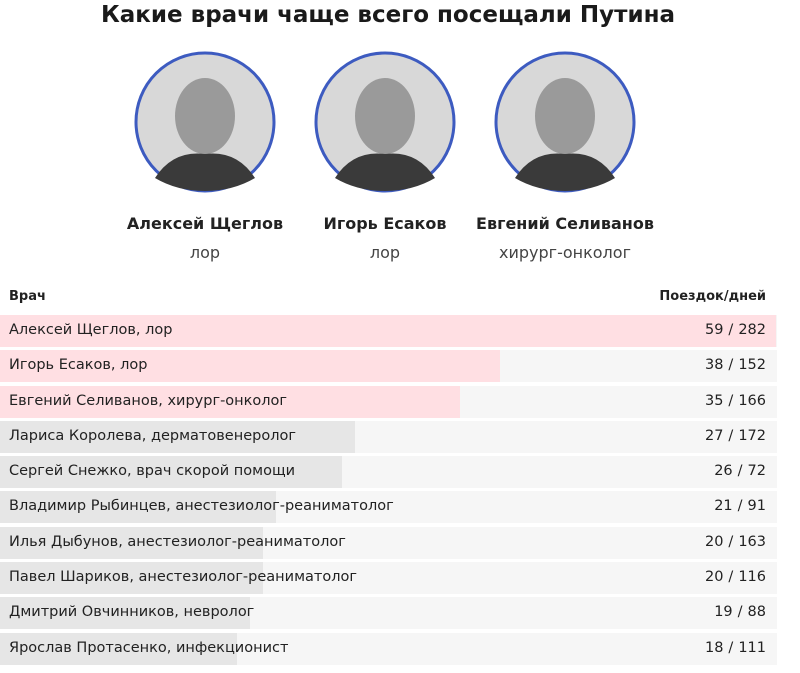 The width and height of the screenshot is (800, 673). Describe the element at coordinates (735, 577) in the screenshot. I see `trips-days: 20/116` at that location.